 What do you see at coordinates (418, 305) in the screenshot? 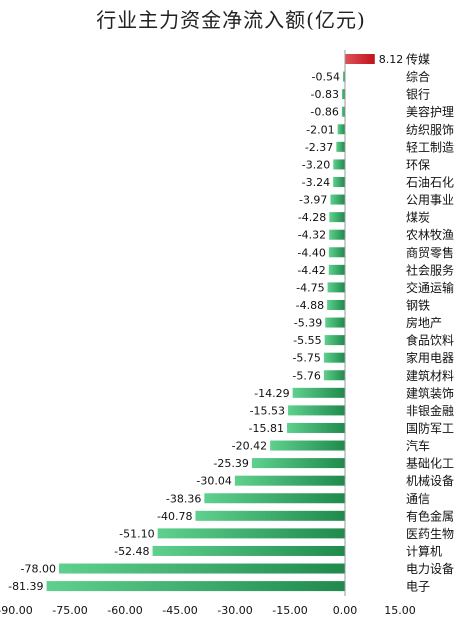
I see `category-label: 钢铁` at bounding box center [418, 305].